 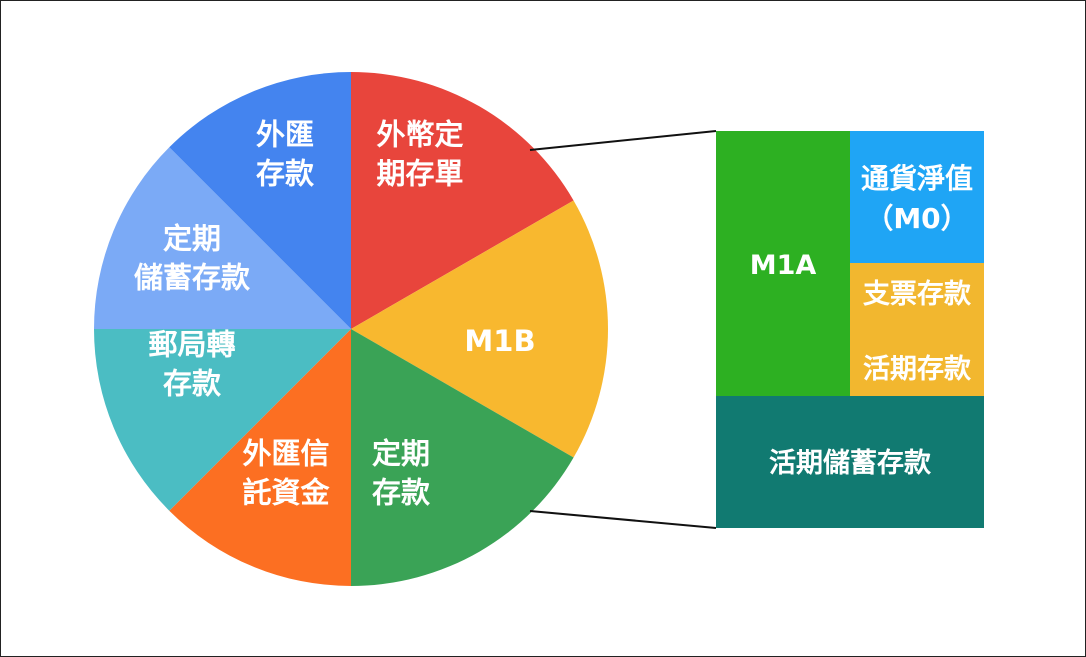 I want to click on savings-label: 活期儲蓄存款, so click(x=850, y=463).